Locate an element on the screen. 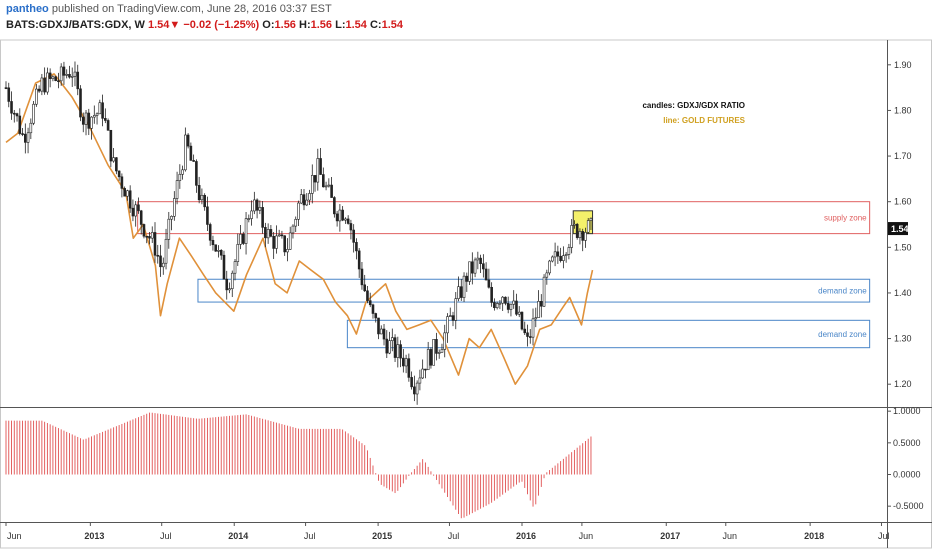 Image resolution: width=932 pixels, height=550 pixels. ohlc-close-value: 1.54 is located at coordinates (392, 25).